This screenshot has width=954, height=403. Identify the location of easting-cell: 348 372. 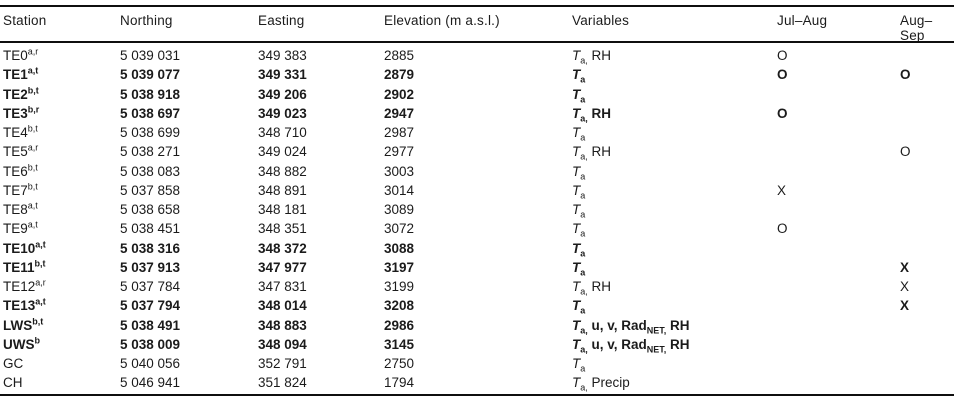
(282, 248).